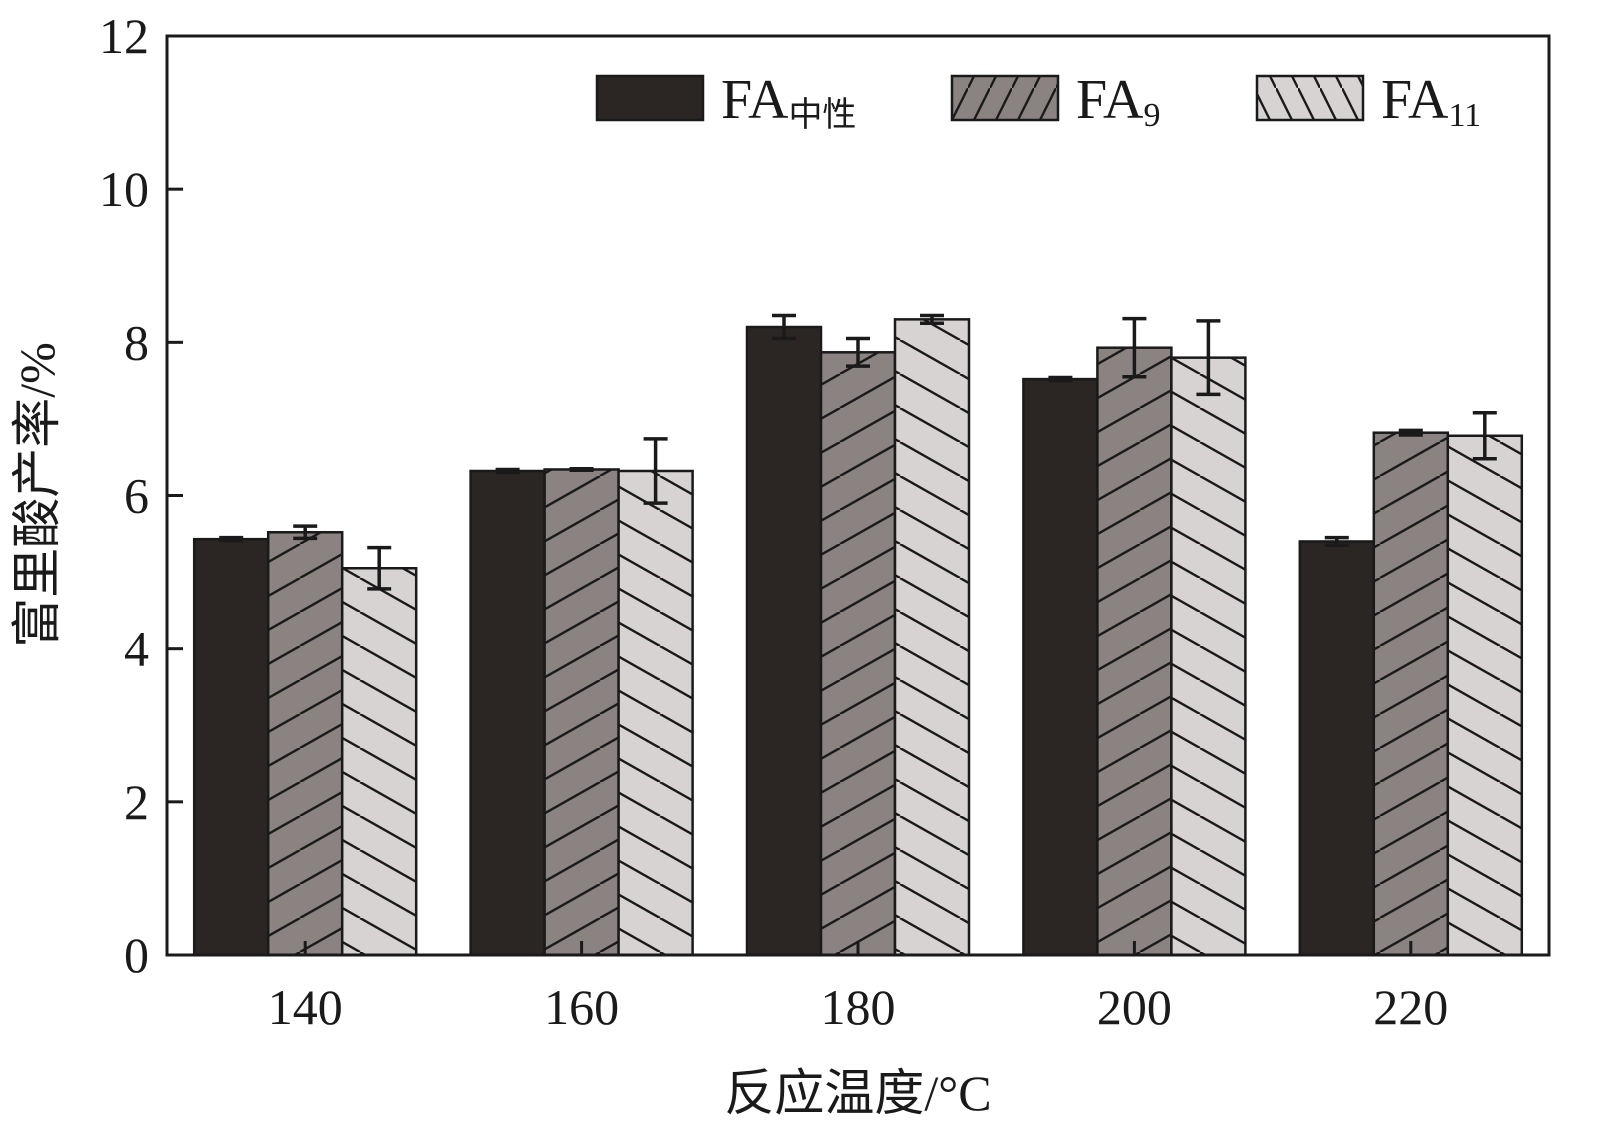  What do you see at coordinates (37, 495) in the screenshot?
I see `y-axis-title: 富里酸产率/%` at bounding box center [37, 495].